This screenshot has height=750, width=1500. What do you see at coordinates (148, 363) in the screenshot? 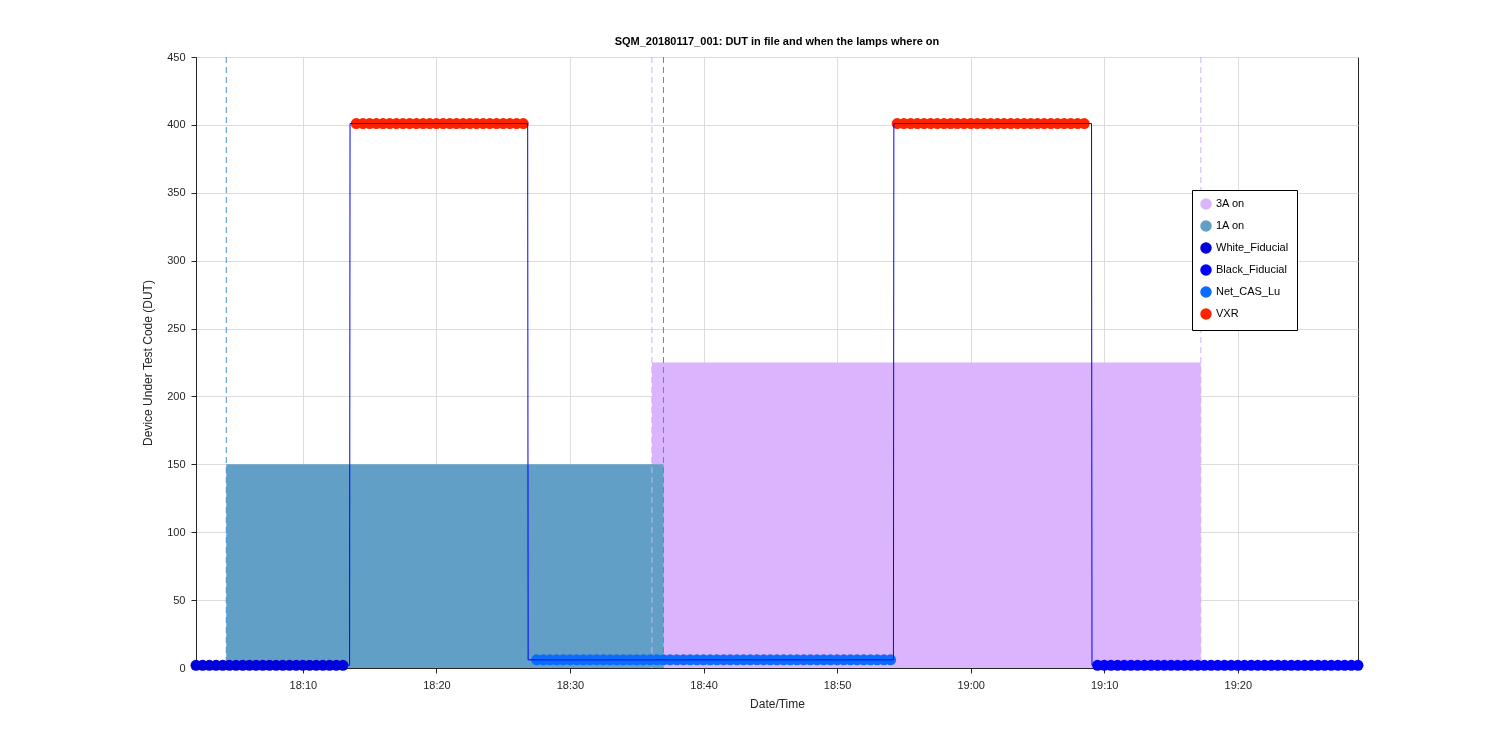
I see `y-axis-title: Device Under Test Code (DUT)` at bounding box center [148, 363].